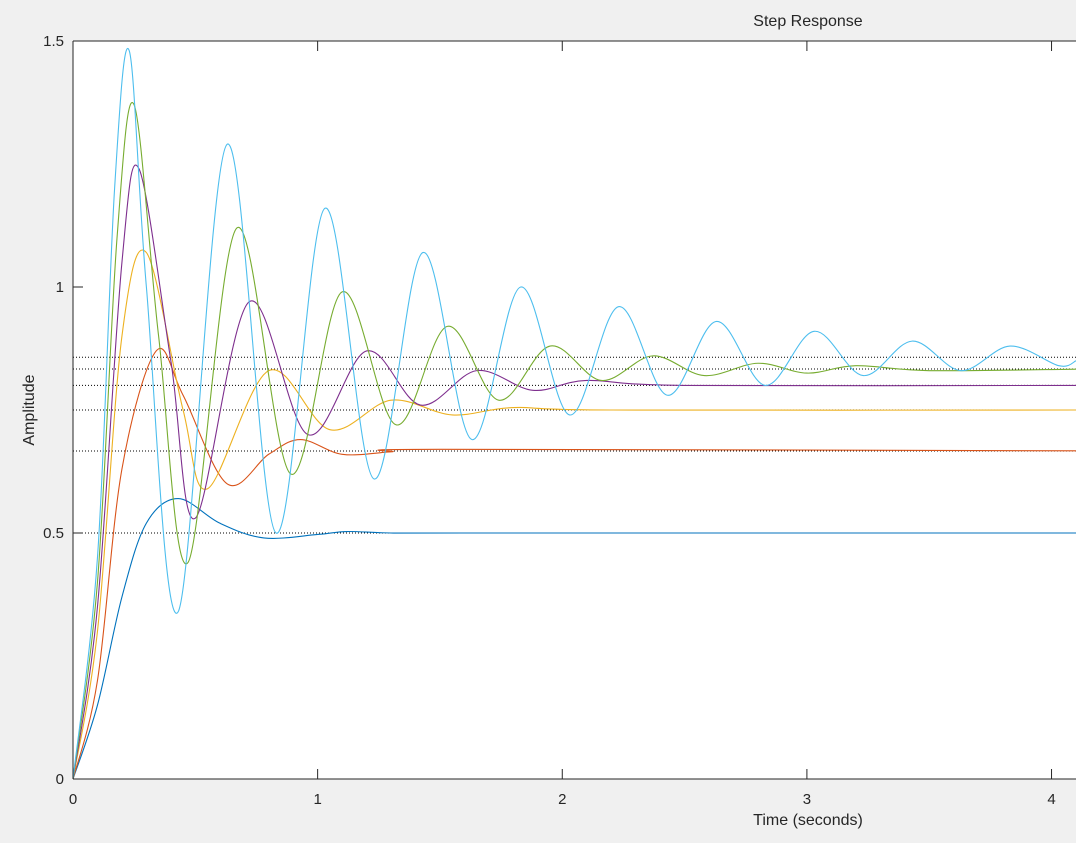 Image resolution: width=1076 pixels, height=843 pixels. What do you see at coordinates (807, 799) in the screenshot?
I see `x-tick-label: 3` at bounding box center [807, 799].